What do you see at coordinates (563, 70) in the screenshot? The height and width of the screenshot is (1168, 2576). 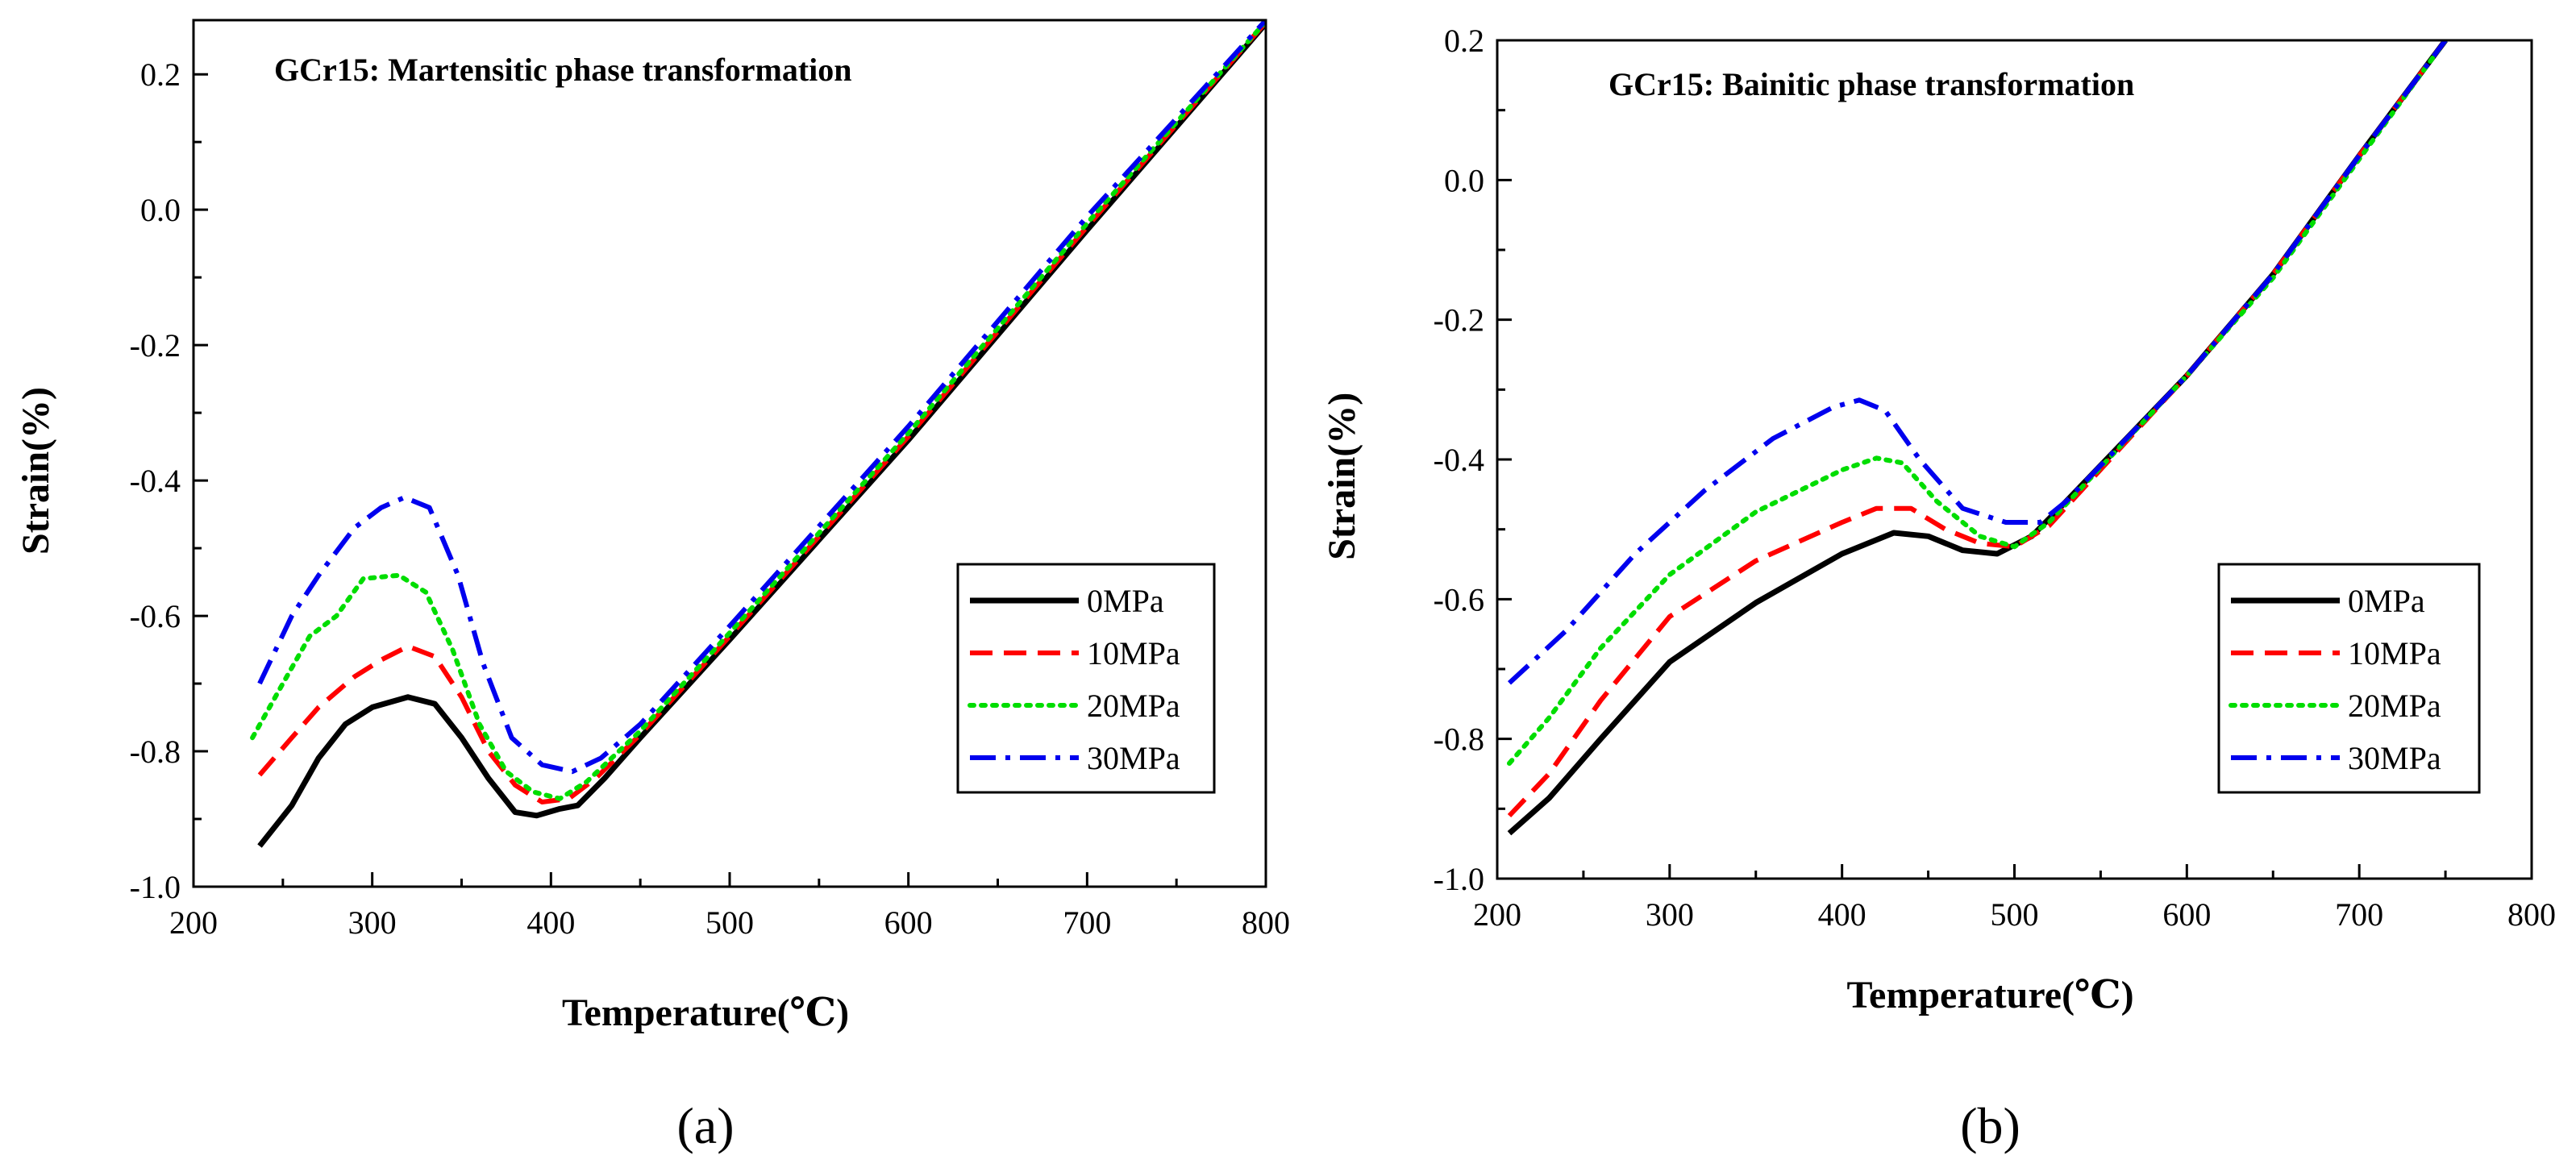 I see `chart-title: GCr15: Martensitic phase transformation` at bounding box center [563, 70].